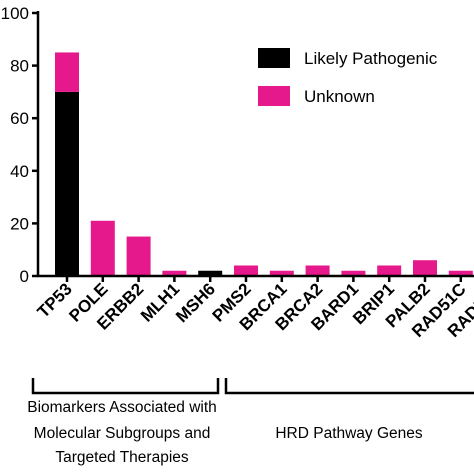 The width and height of the screenshot is (474, 474). Describe the element at coordinates (122, 457) in the screenshot. I see `group-label-line: Targeted Therapies` at that location.